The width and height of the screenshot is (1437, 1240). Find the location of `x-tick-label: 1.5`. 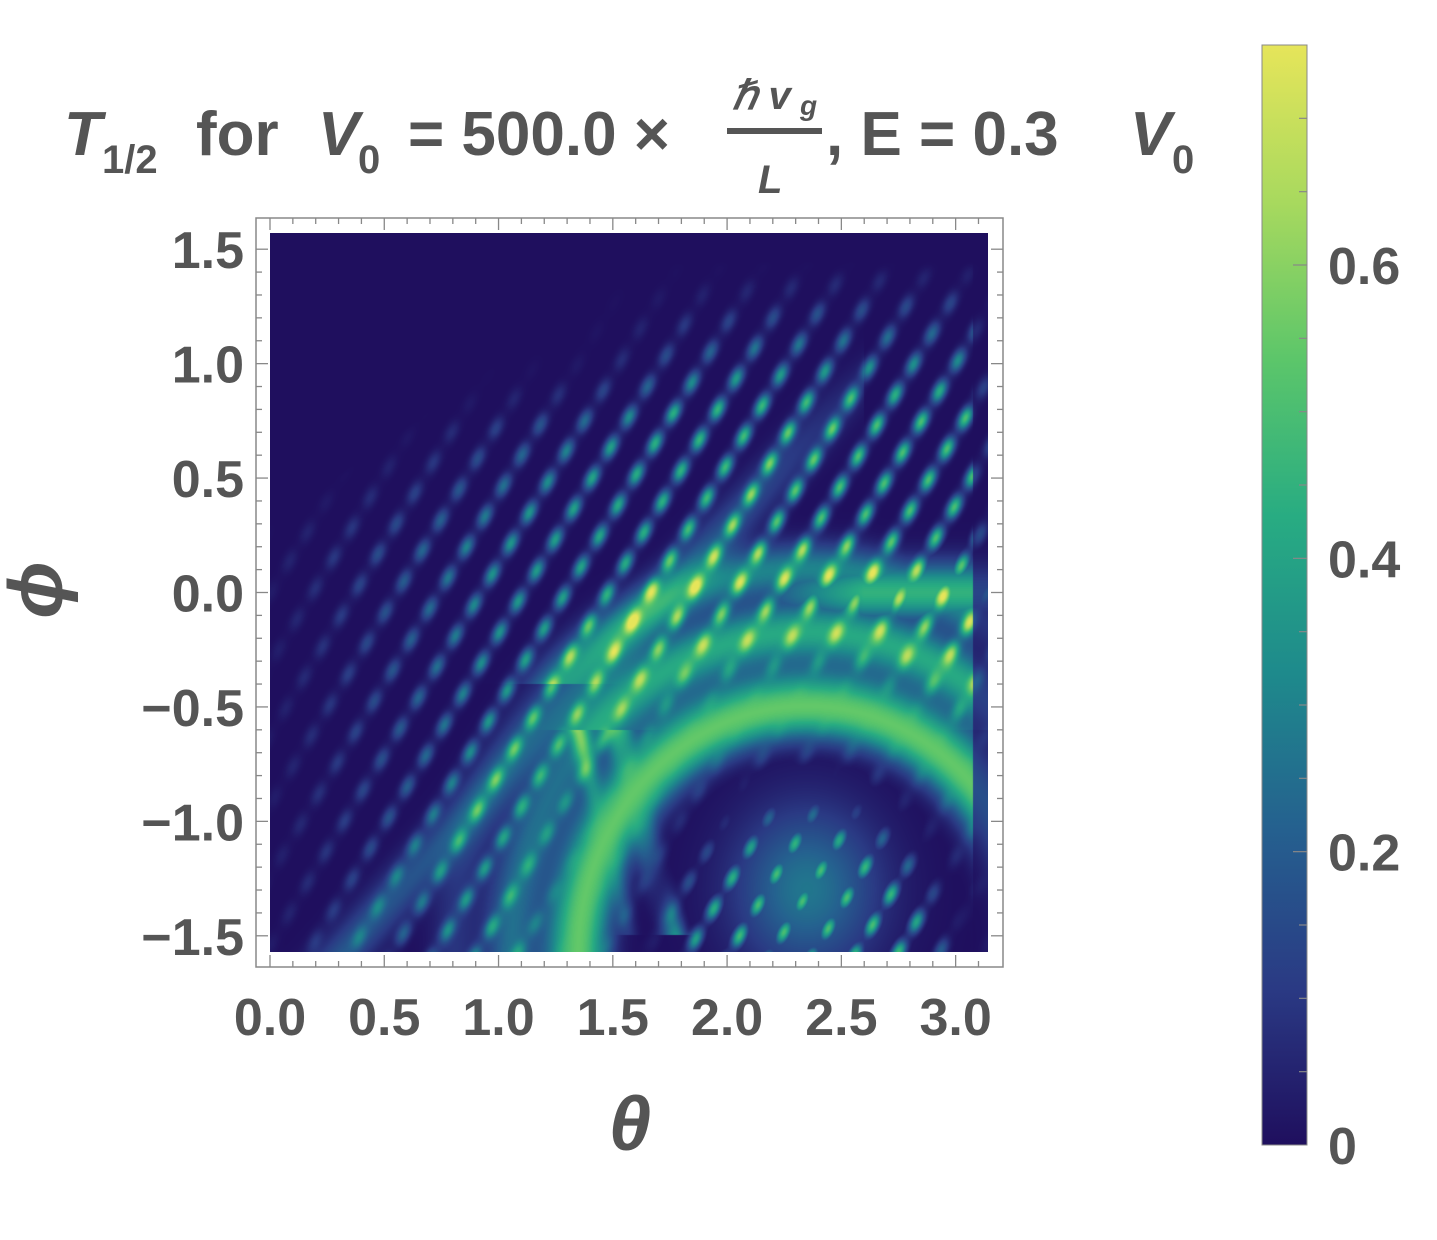

x-tick-label: 1.5 is located at coordinates (613, 1018).